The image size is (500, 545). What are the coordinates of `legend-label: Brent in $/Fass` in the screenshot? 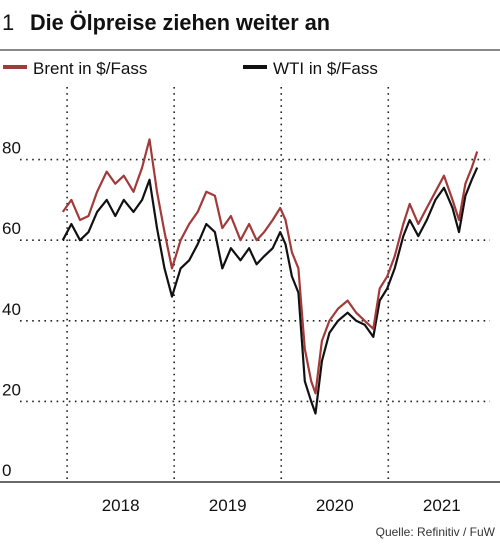 It's located at (90, 68).